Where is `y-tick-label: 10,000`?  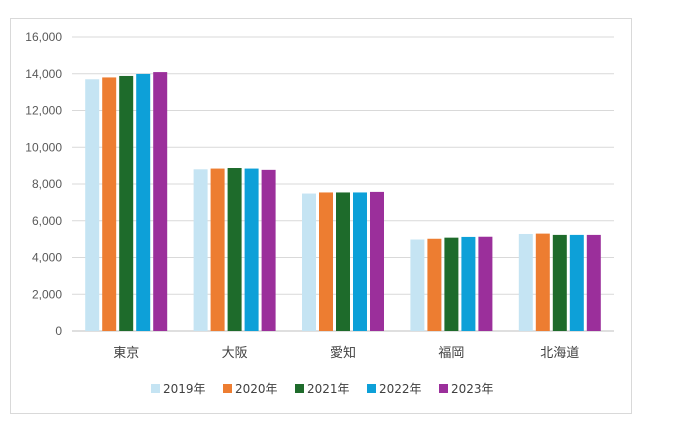
y-tick-label: 10,000 is located at coordinates (43, 147).